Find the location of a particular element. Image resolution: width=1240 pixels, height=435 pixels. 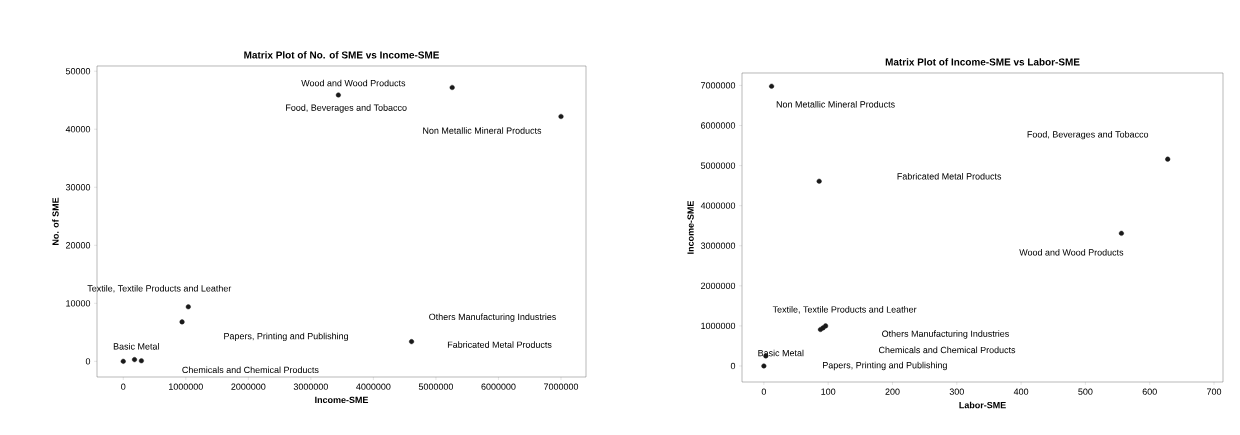

x-tick-label: 2000000 is located at coordinates (248, 386).